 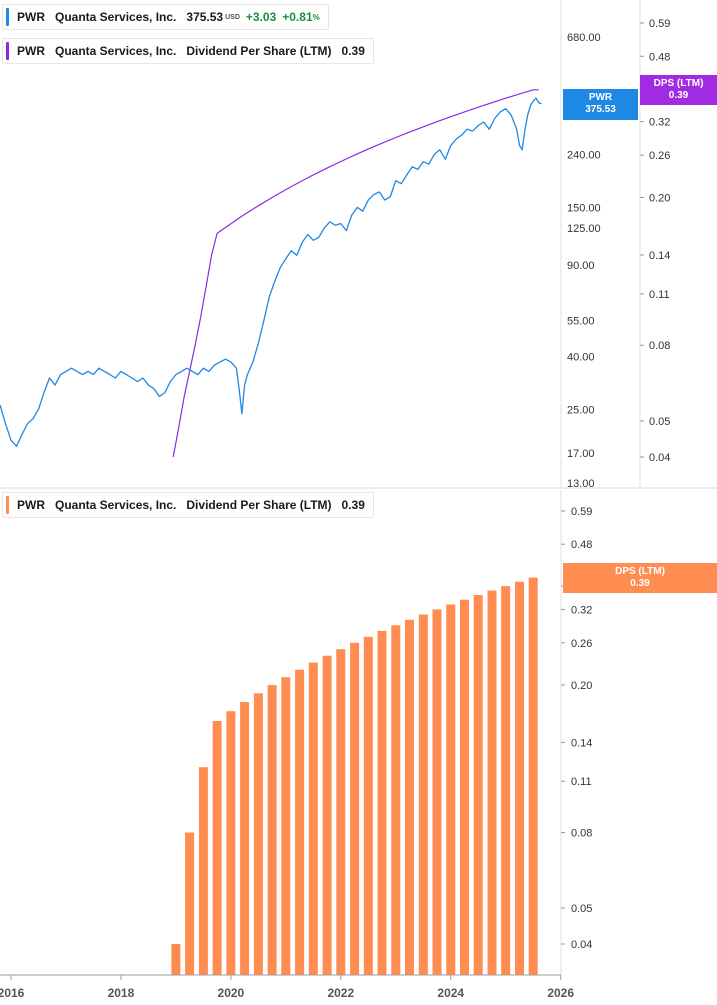 What do you see at coordinates (581, 610) in the screenshot?
I see `bar-y-tick-label: 0.32` at bounding box center [581, 610].